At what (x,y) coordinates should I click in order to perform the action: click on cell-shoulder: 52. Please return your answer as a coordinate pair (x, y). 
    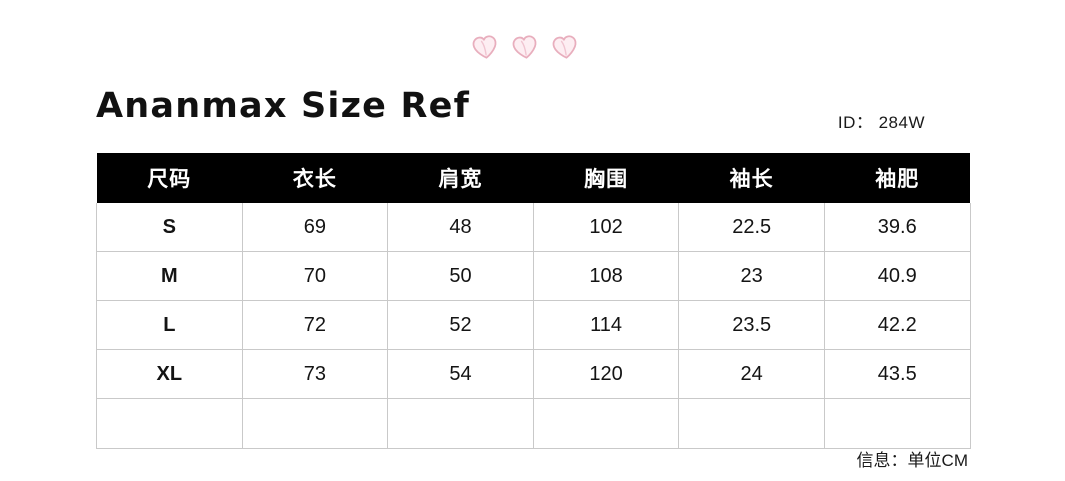
    Looking at the image, I should click on (460, 325).